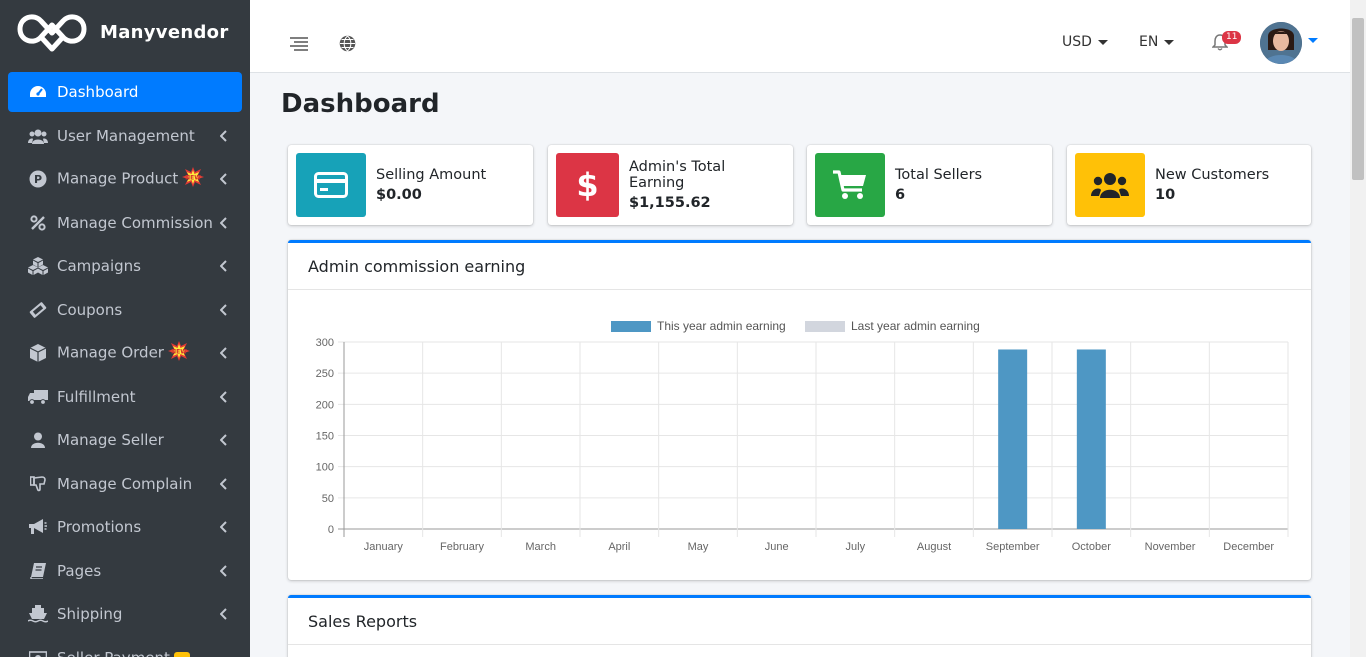 This screenshot has width=1366, height=657. I want to click on new-badge-icon: NEW, so click(178, 353).